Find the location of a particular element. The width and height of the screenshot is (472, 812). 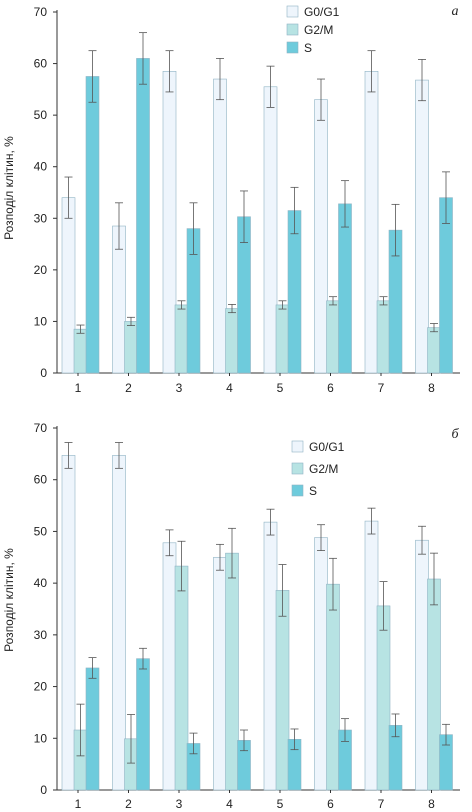

panel-label: б is located at coordinates (455, 434).